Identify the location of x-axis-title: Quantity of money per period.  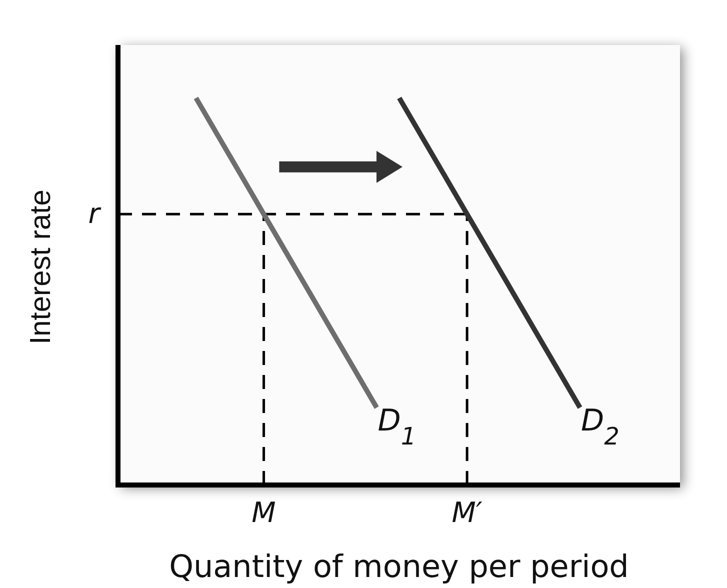
(399, 567).